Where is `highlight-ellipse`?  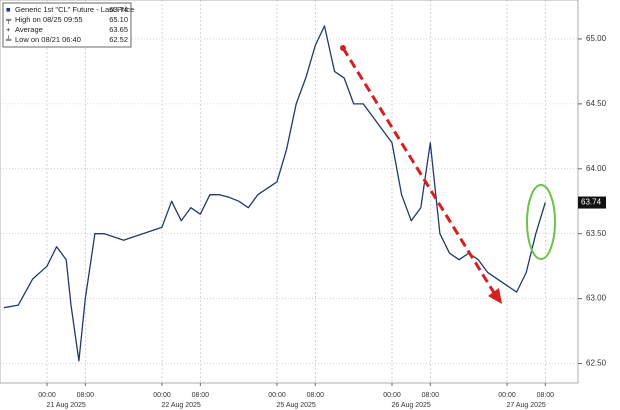
highlight-ellipse is located at coordinates (541, 222).